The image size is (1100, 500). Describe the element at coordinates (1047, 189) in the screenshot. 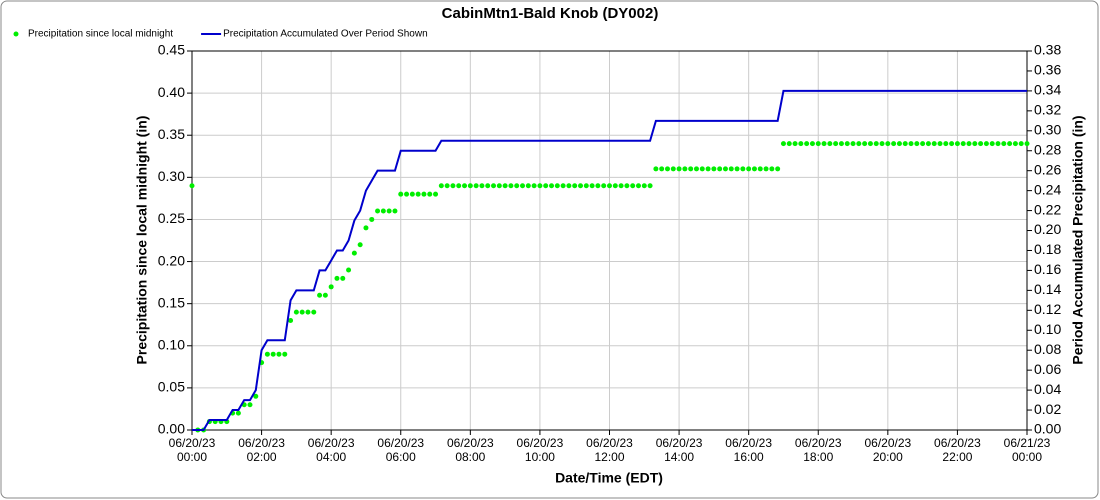

I see `y2-tick-label: 0.24` at that location.